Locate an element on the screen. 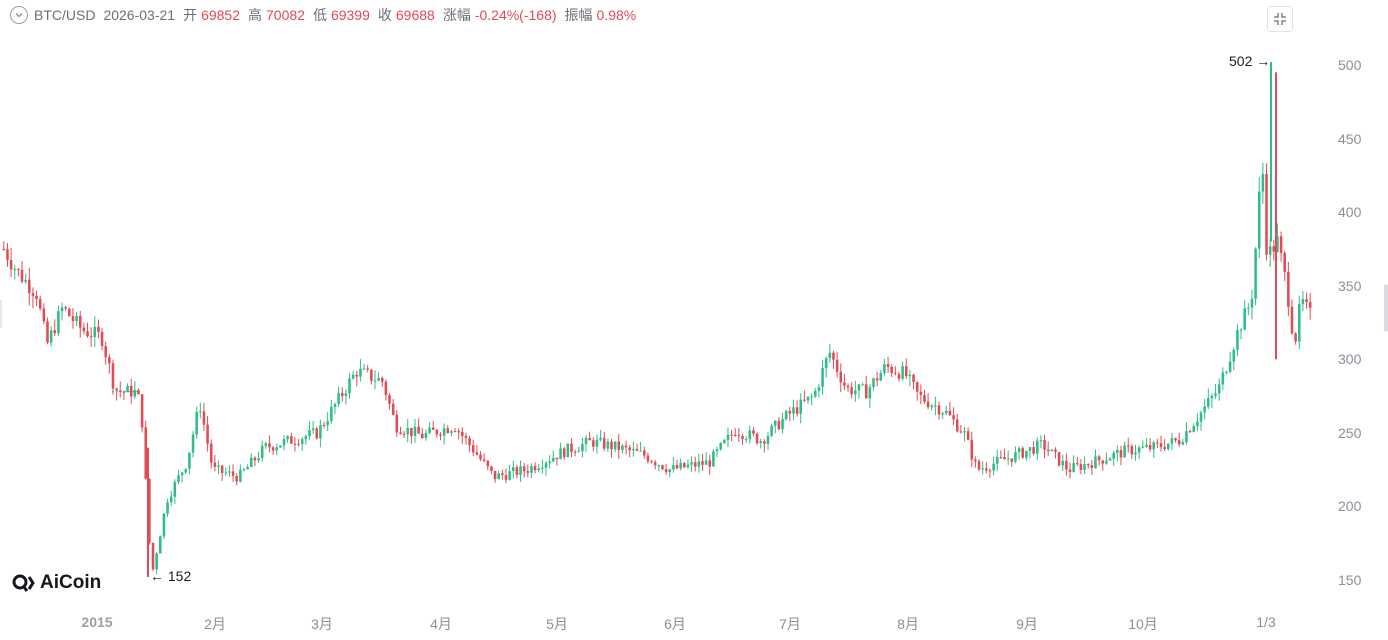 Image resolution: width=1388 pixels, height=640 pixels. aicoin-logo-icon is located at coordinates (23, 583).